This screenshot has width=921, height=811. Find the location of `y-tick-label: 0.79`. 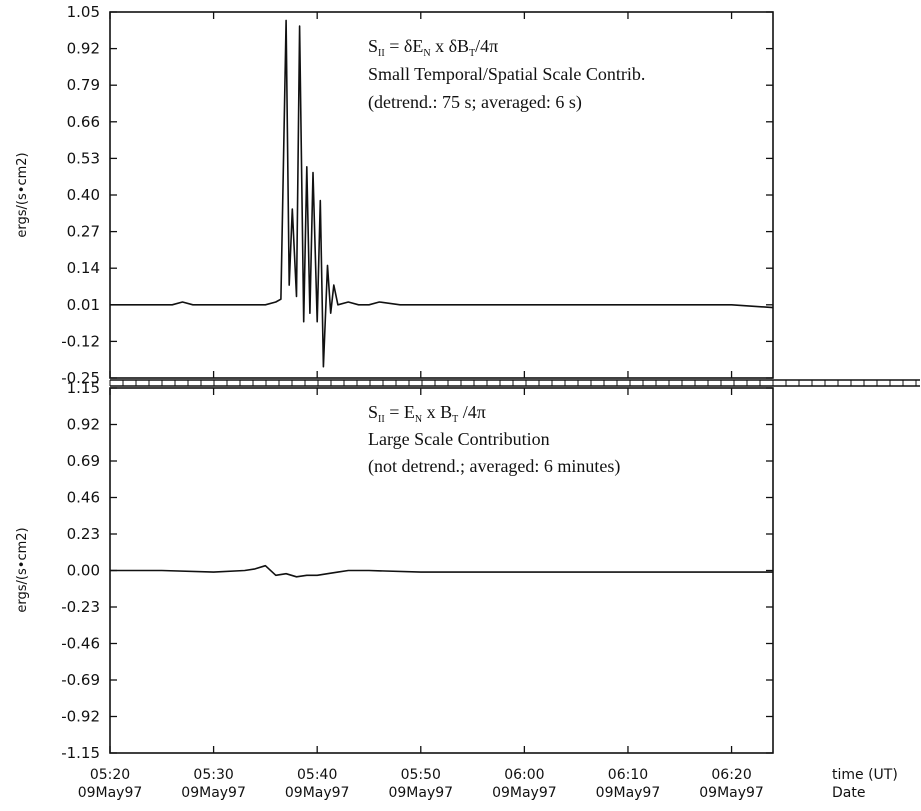

y-tick-label: 0.79 is located at coordinates (83, 85).